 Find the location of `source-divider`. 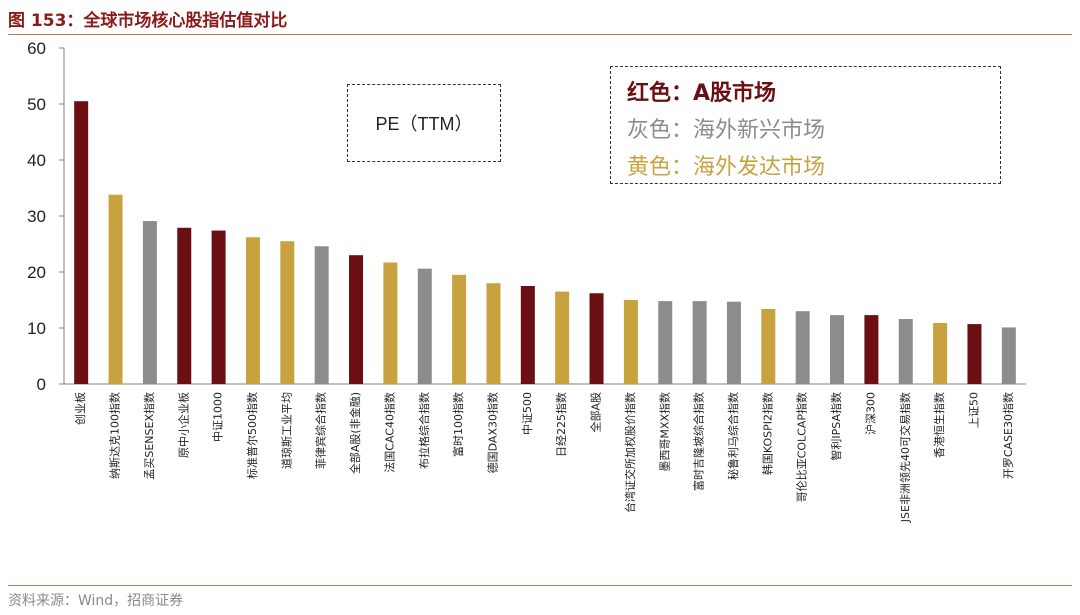

source-divider is located at coordinates (540, 585).